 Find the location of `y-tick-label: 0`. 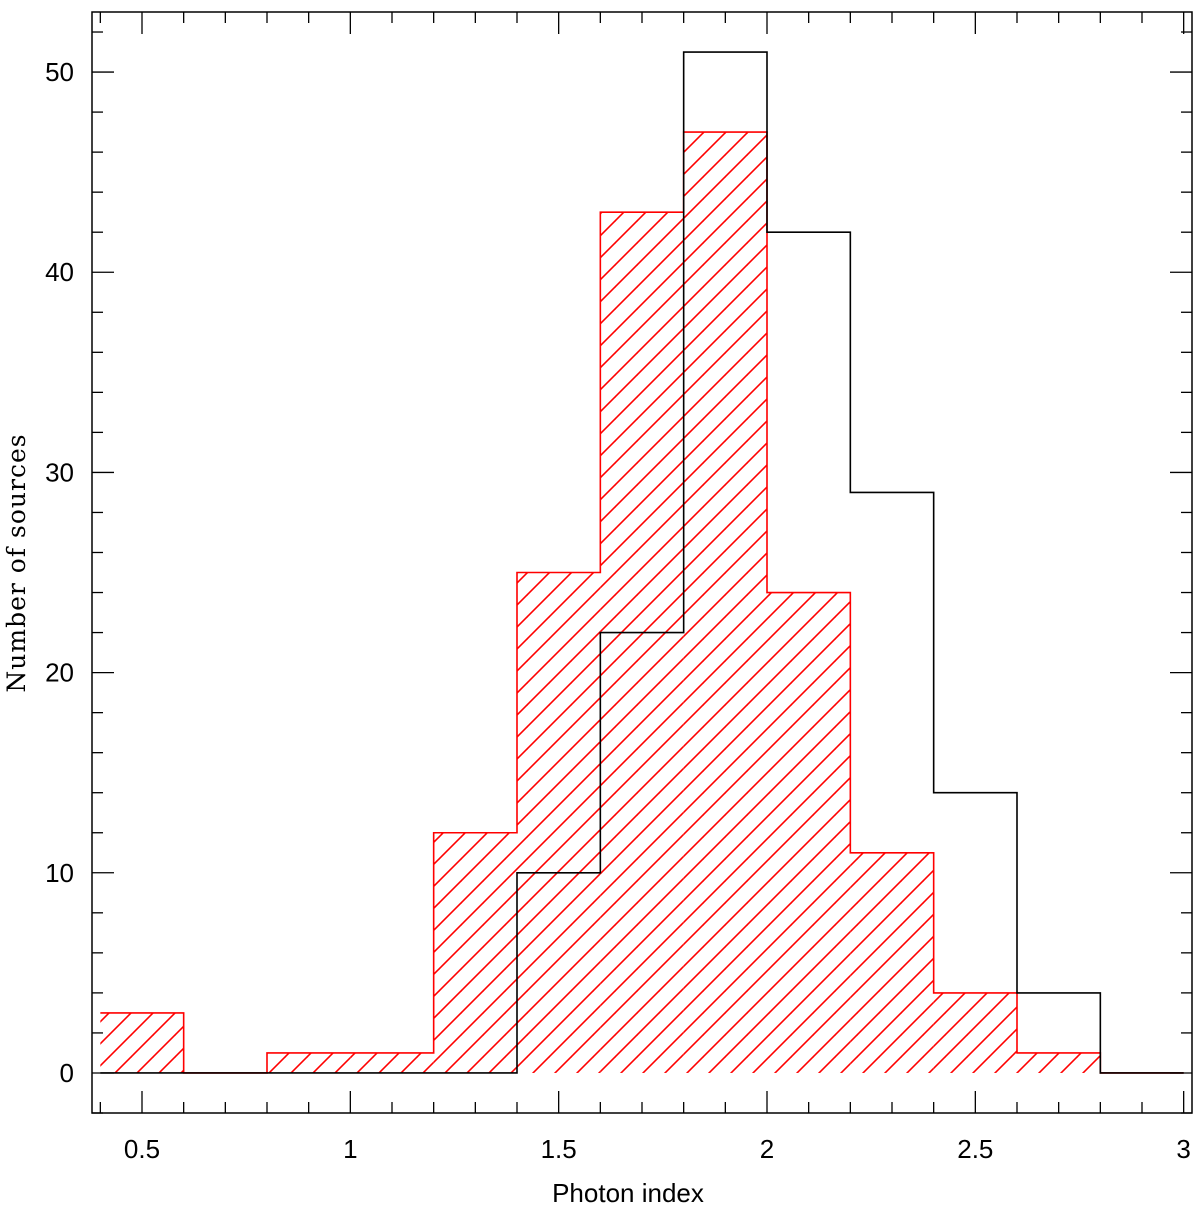

y-tick-label: 0 is located at coordinates (67, 1073).